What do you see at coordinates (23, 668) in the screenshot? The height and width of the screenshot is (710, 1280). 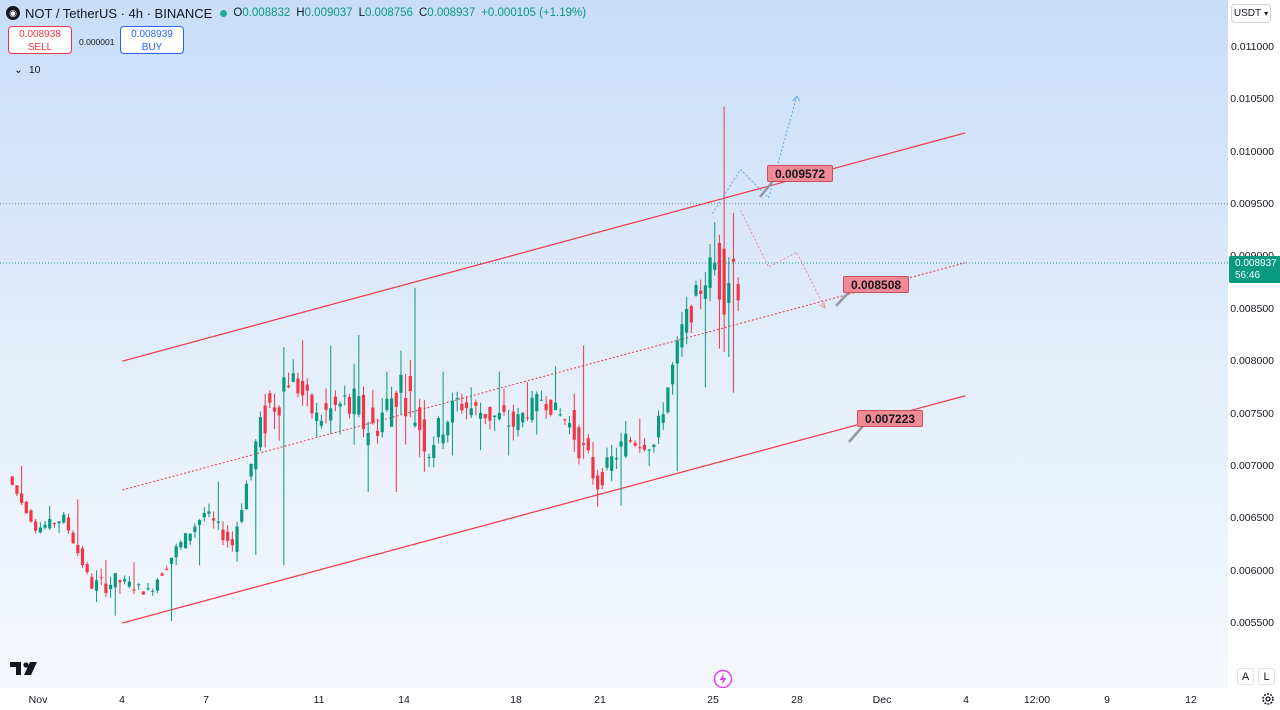 I see `tradingview-logo-icon` at bounding box center [23, 668].